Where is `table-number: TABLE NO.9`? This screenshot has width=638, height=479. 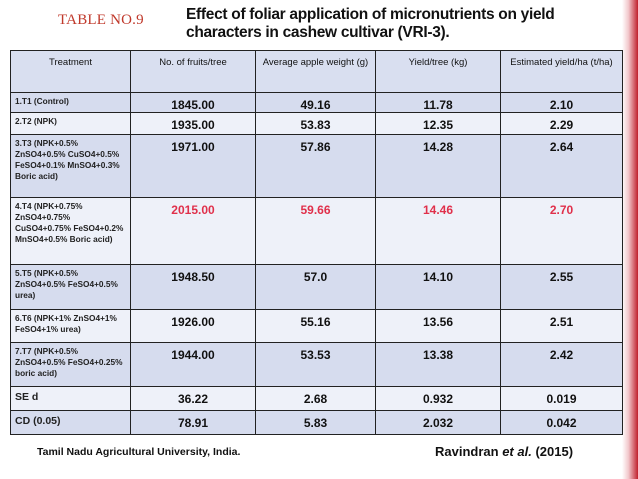
table-number: TABLE NO.9 is located at coordinates (101, 20).